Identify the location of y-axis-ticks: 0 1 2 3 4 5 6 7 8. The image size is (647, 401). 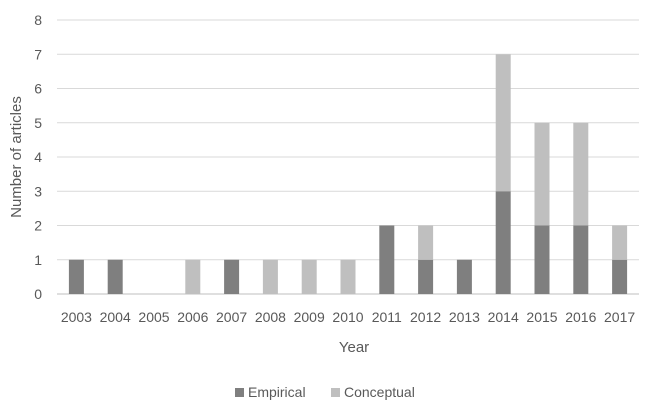
(38, 157).